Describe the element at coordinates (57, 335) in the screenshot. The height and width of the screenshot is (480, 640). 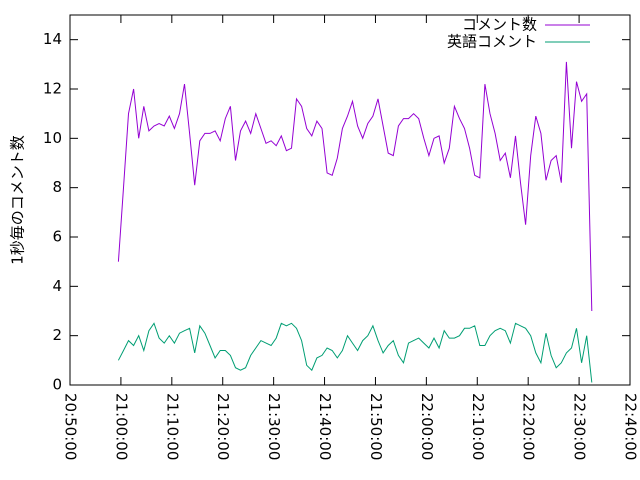
I see `y-tick-label: 2` at that location.